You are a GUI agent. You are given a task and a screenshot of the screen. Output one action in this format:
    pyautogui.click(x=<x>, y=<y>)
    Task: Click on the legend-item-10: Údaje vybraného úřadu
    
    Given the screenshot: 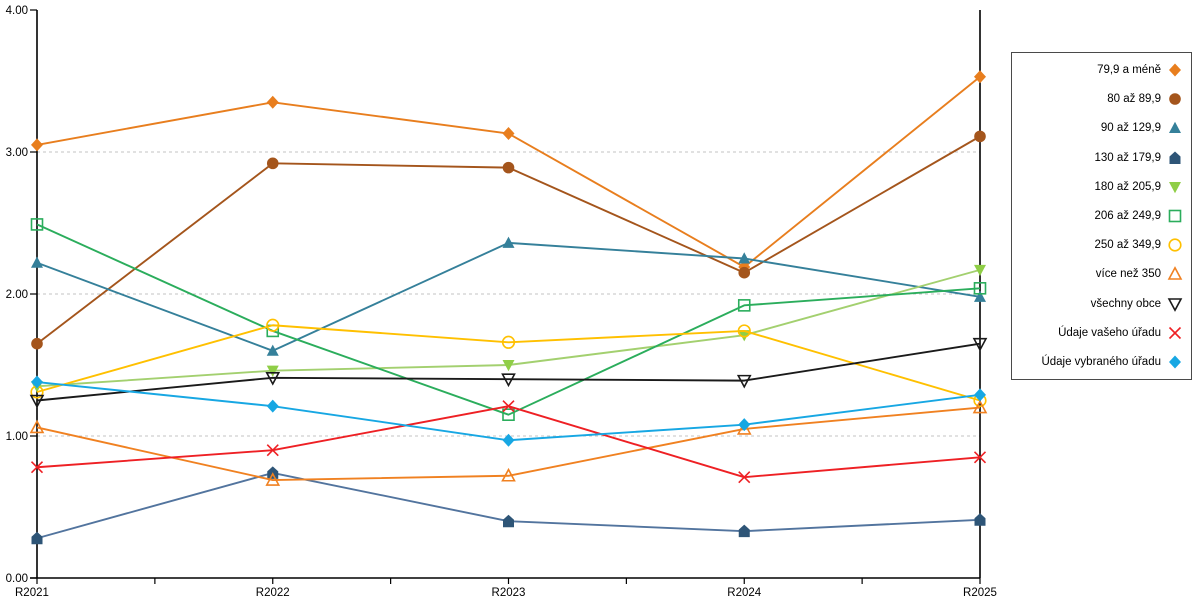 What is the action you would take?
    pyautogui.click(x=1099, y=362)
    